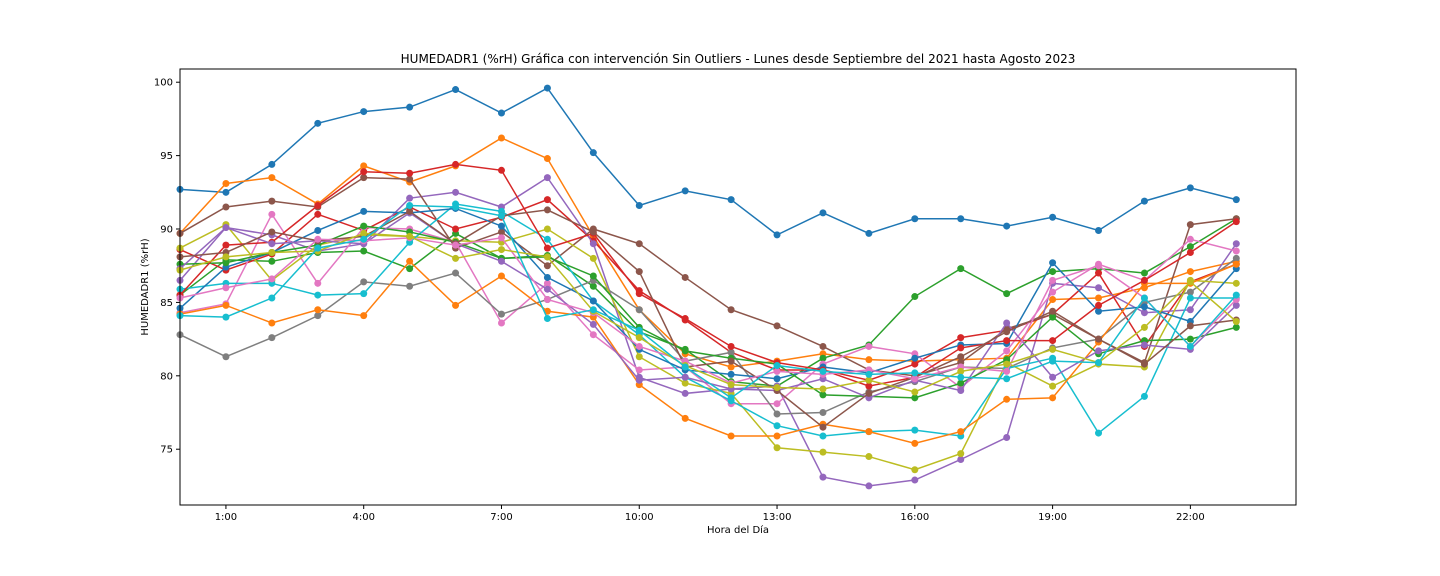 This screenshot has height=576, width=1440. Describe the element at coordinates (1190, 517) in the screenshot. I see `x-tick-label: 22:00` at that location.